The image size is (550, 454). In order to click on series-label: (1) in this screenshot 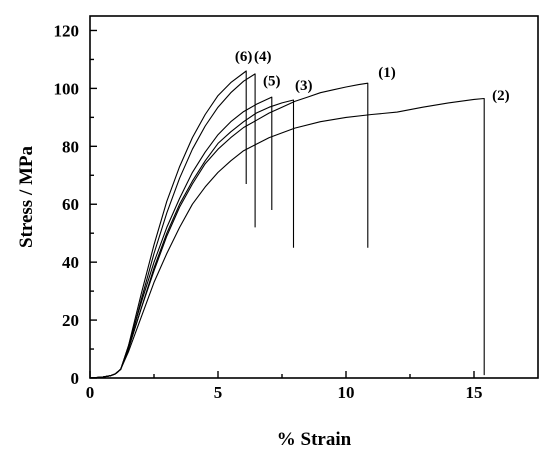, I will do `click(387, 73)`.